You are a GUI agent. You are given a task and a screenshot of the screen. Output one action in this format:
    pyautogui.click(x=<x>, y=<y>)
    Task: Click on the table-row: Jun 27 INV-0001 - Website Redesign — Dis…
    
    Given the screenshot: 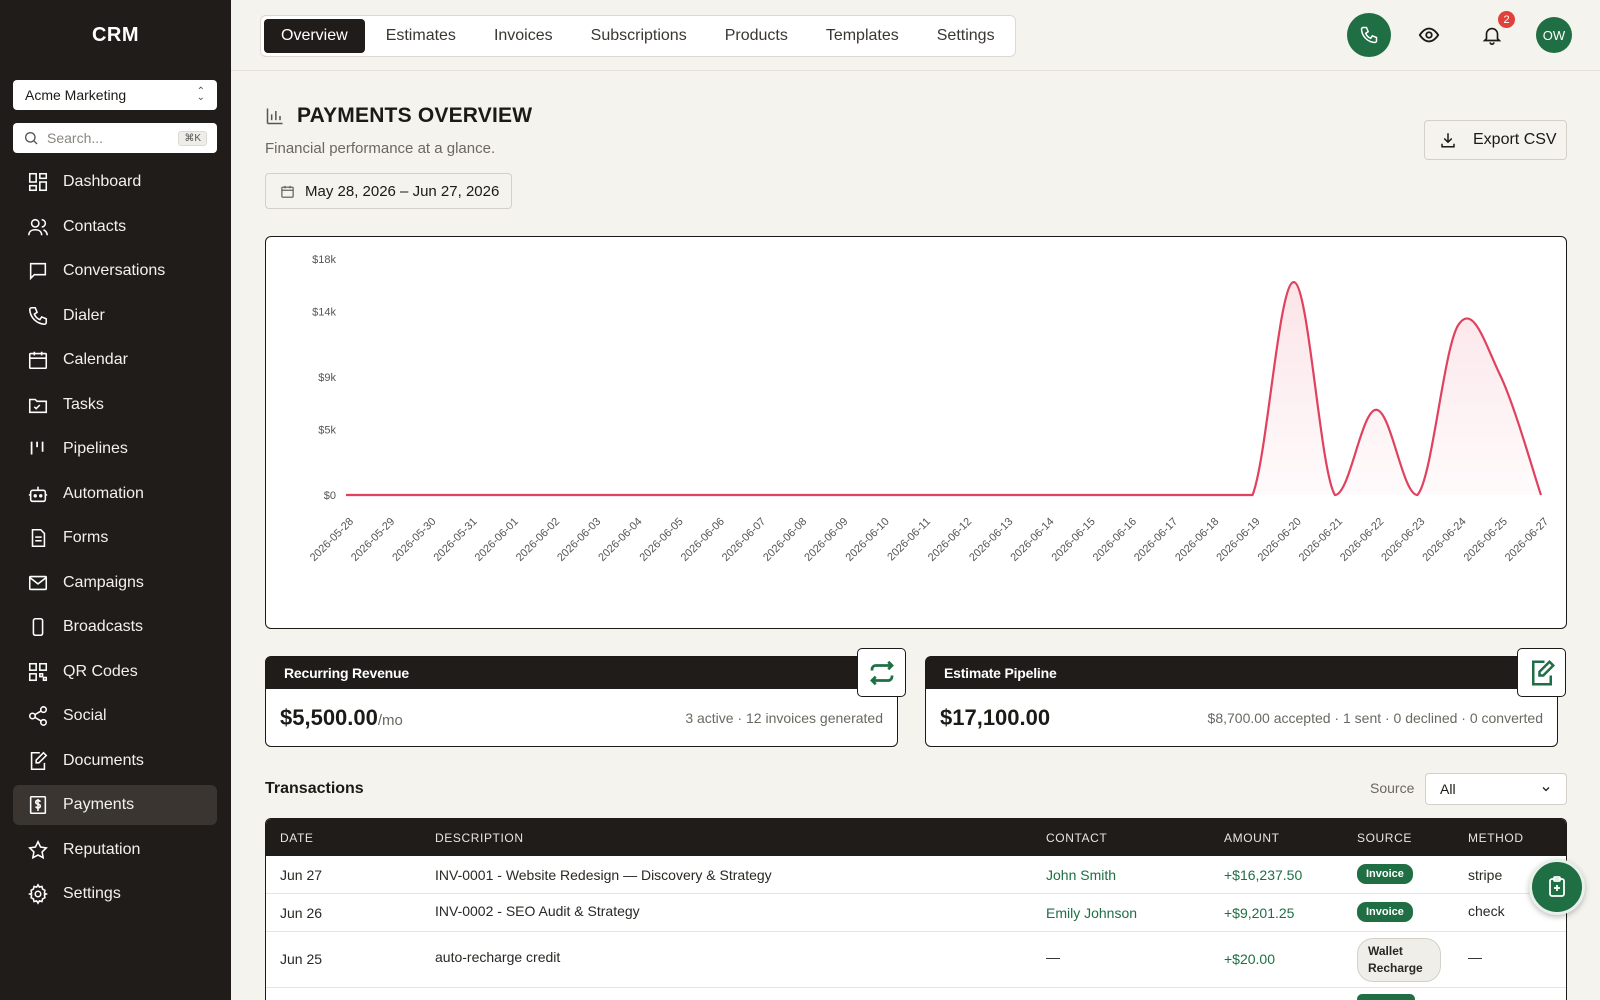 What is the action you would take?
    pyautogui.click(x=916, y=875)
    